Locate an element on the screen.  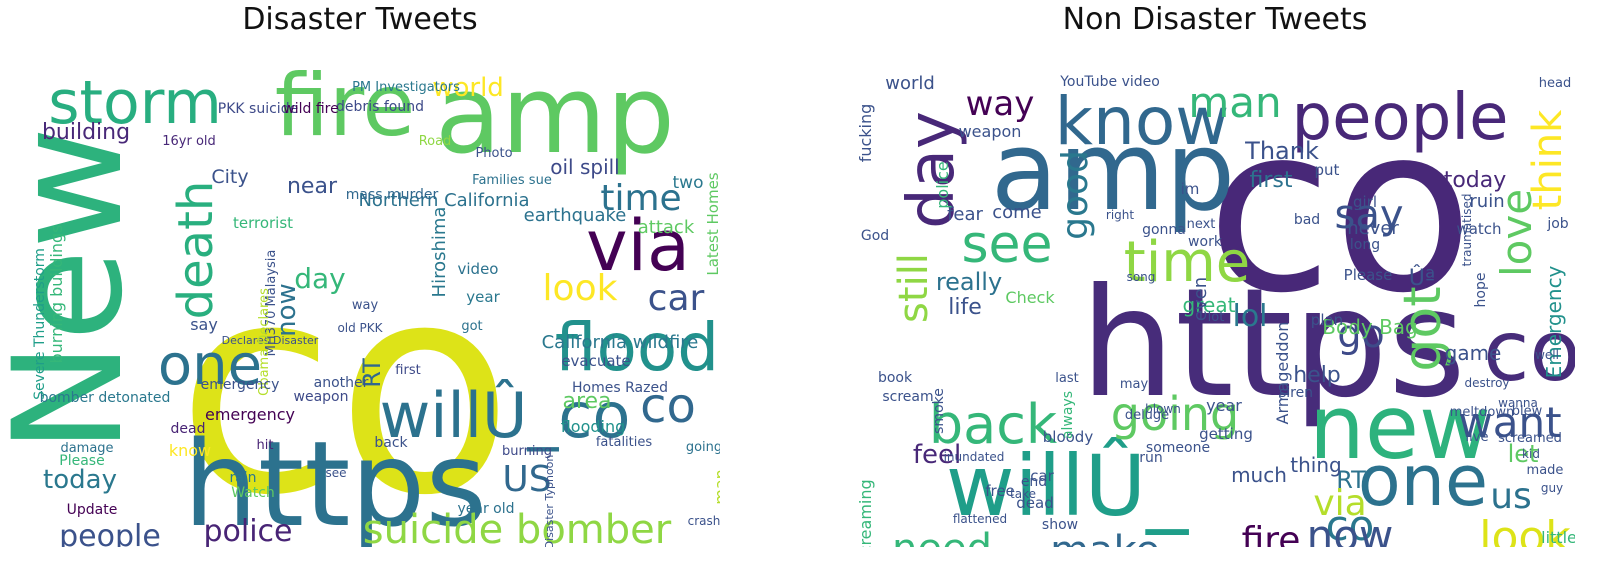
word-deluge: deluge is located at coordinates (1147, 415).